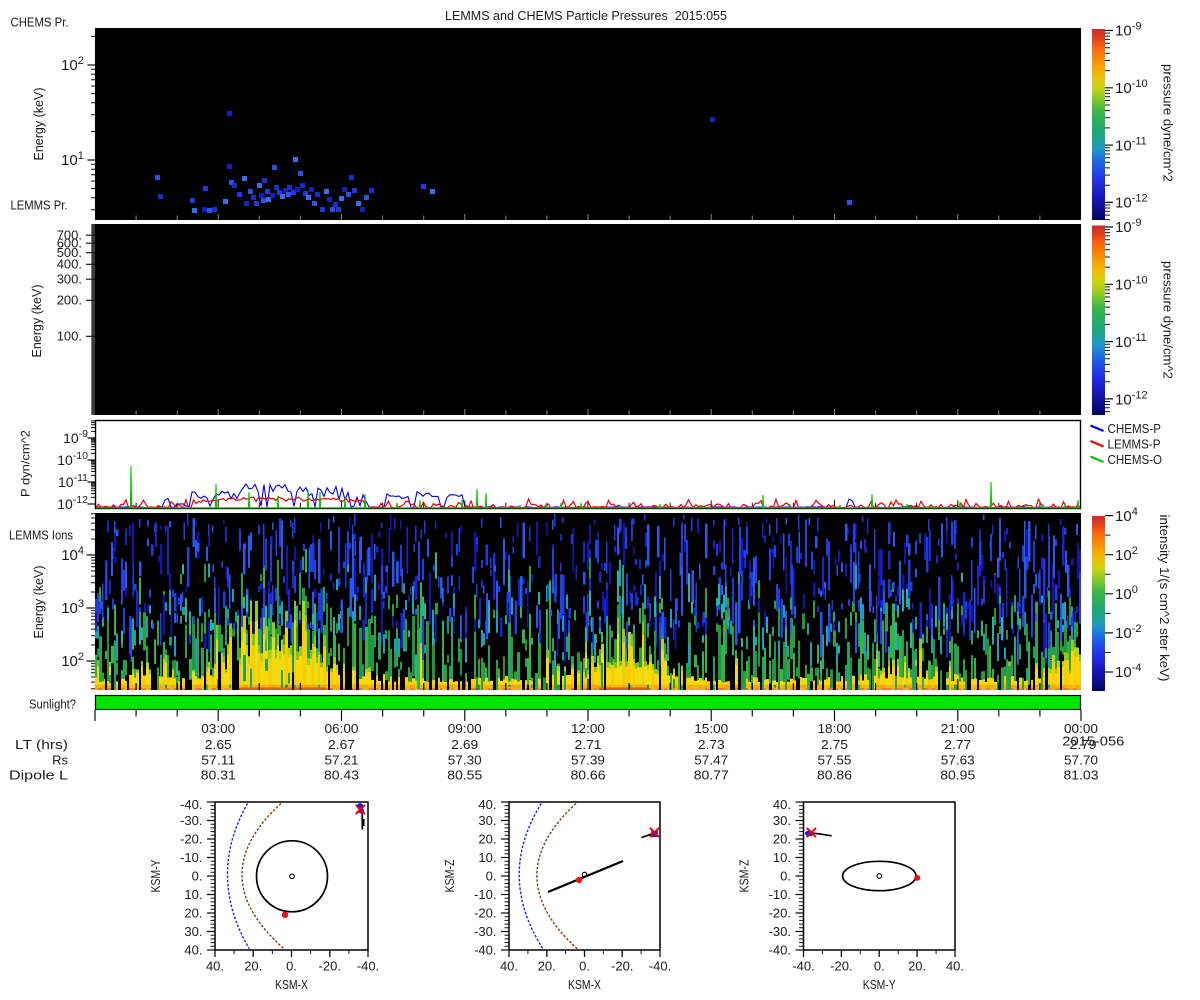 This screenshot has width=1200, height=1000. I want to click on svg-text: intensity 1/(s cm^2 ster keV), so click(1164, 598).